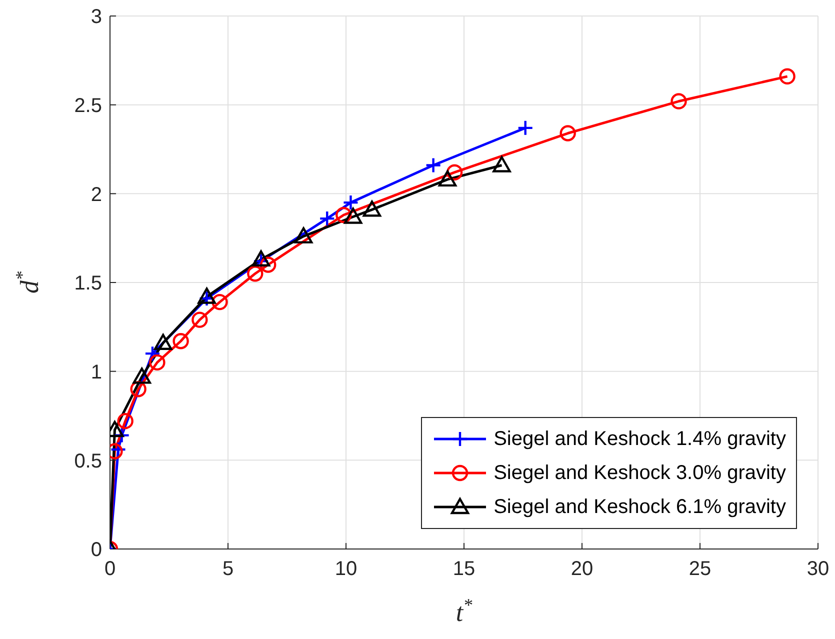  Describe the element at coordinates (464, 569) in the screenshot. I see `x-tick-label: 15` at that location.